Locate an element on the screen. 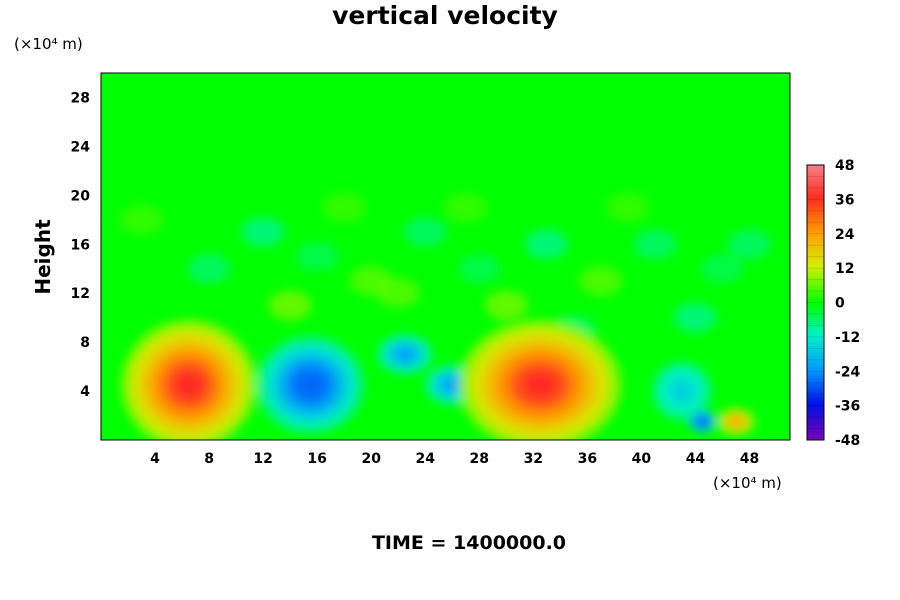  colorbar-tick-label: -48 is located at coordinates (847, 441).